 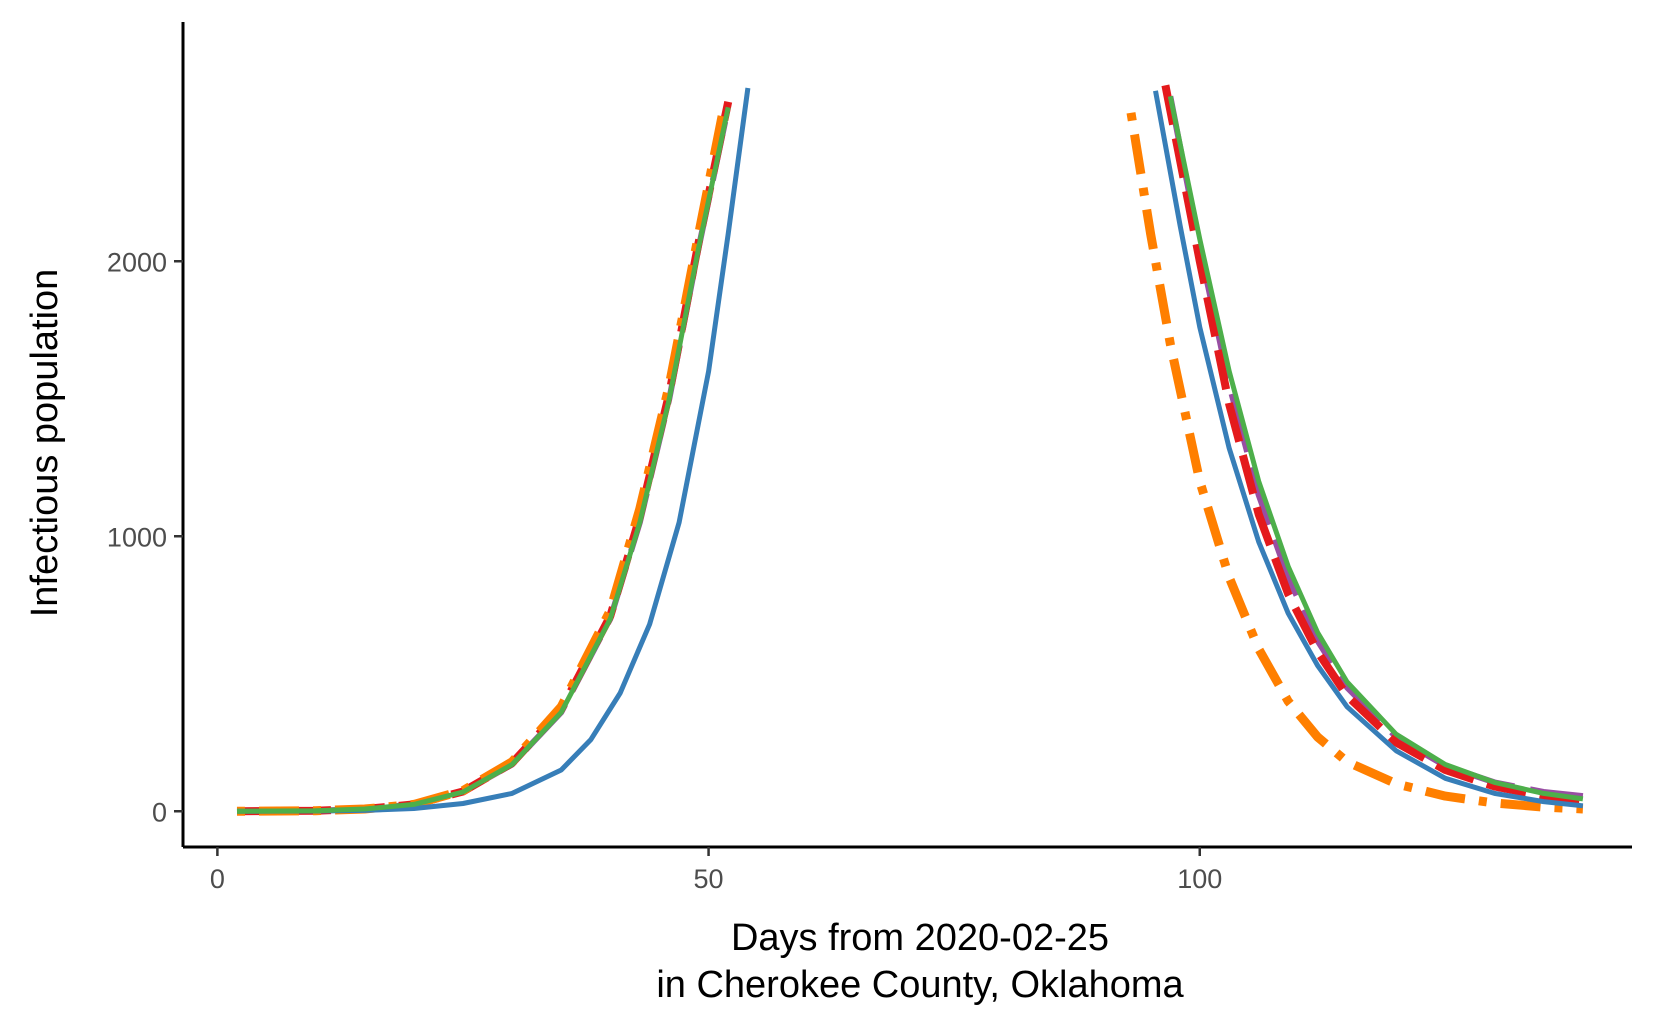 What do you see at coordinates (217, 879) in the screenshot?
I see `x-tick-label: 0` at bounding box center [217, 879].